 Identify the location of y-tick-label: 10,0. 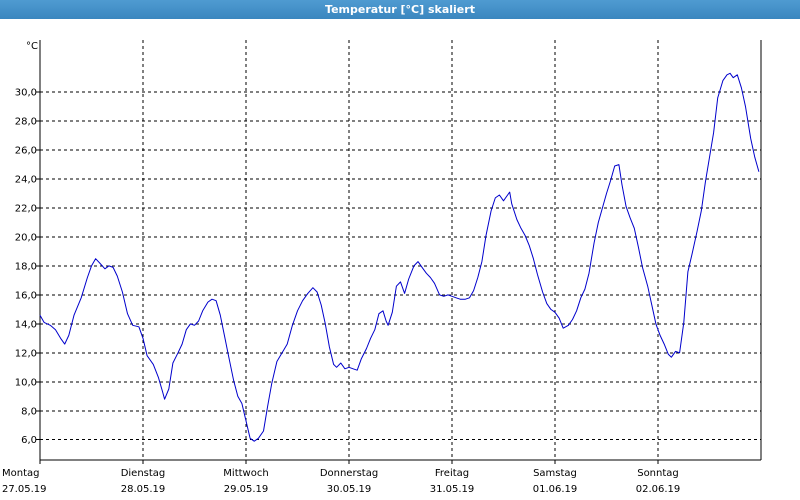
(26, 382).